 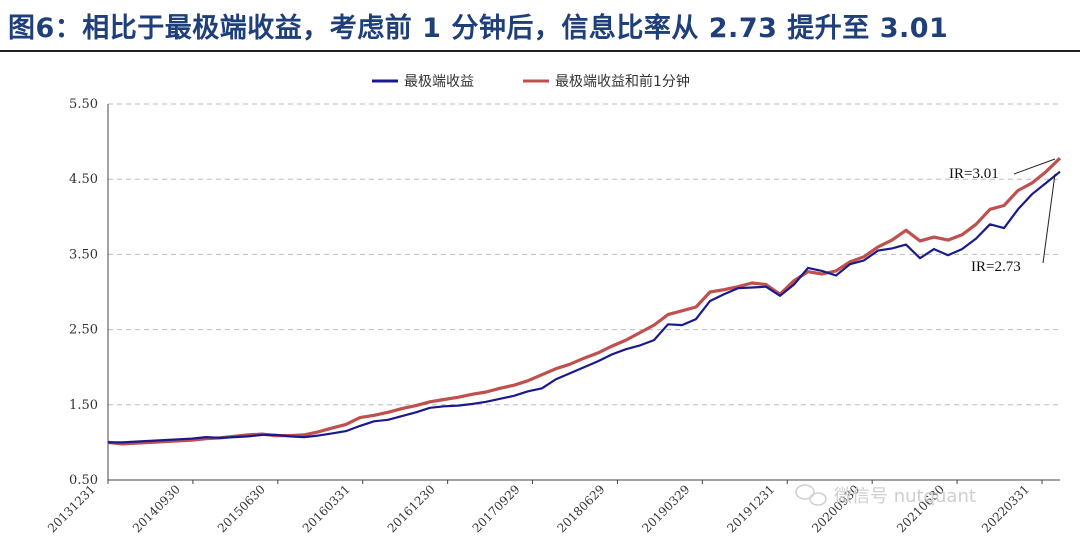 I want to click on x-tick-label: 20190329, so click(x=665, y=508).